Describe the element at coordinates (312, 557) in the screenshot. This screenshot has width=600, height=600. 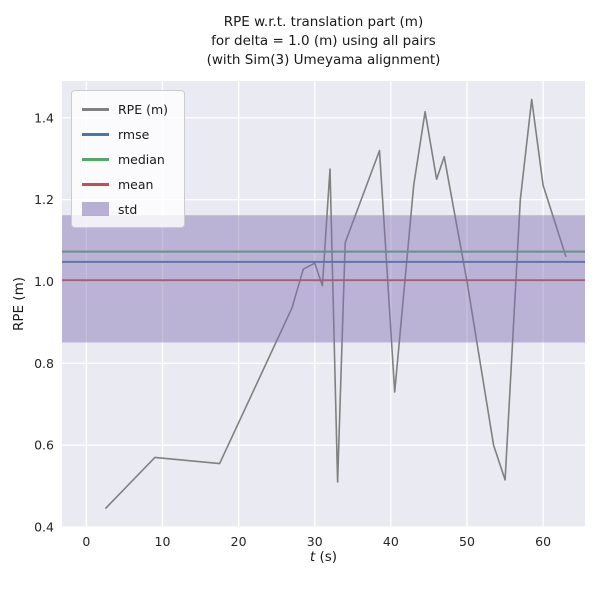
I see `x-axis-label-symbol: t` at that location.